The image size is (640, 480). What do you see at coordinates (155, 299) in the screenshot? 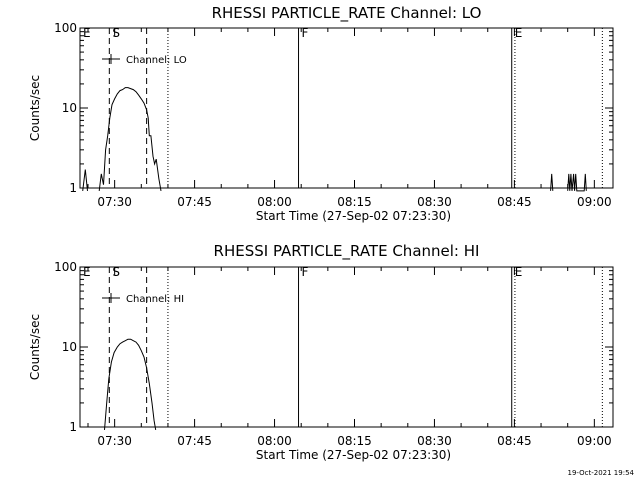
I see `legend-label: Channel: HI` at bounding box center [155, 299].